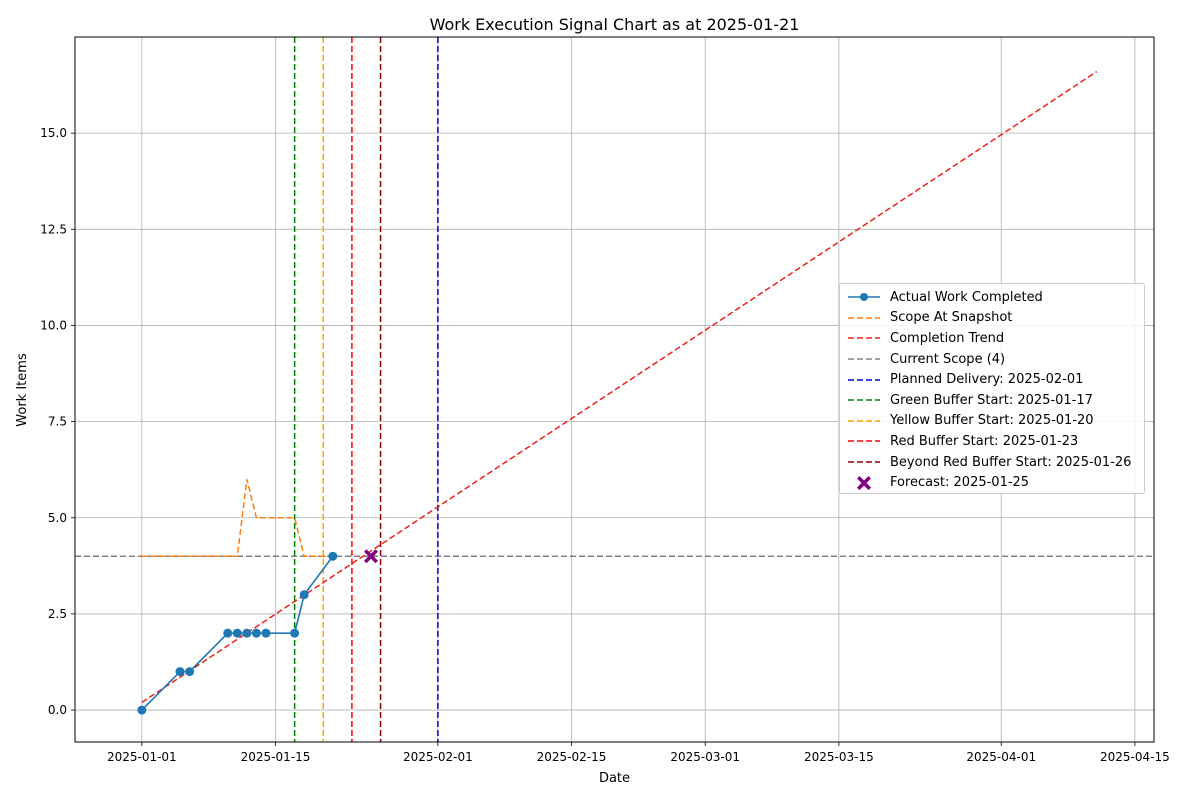 The image size is (1200, 800). I want to click on x-tick-label: 2025-01-01, so click(142, 757).